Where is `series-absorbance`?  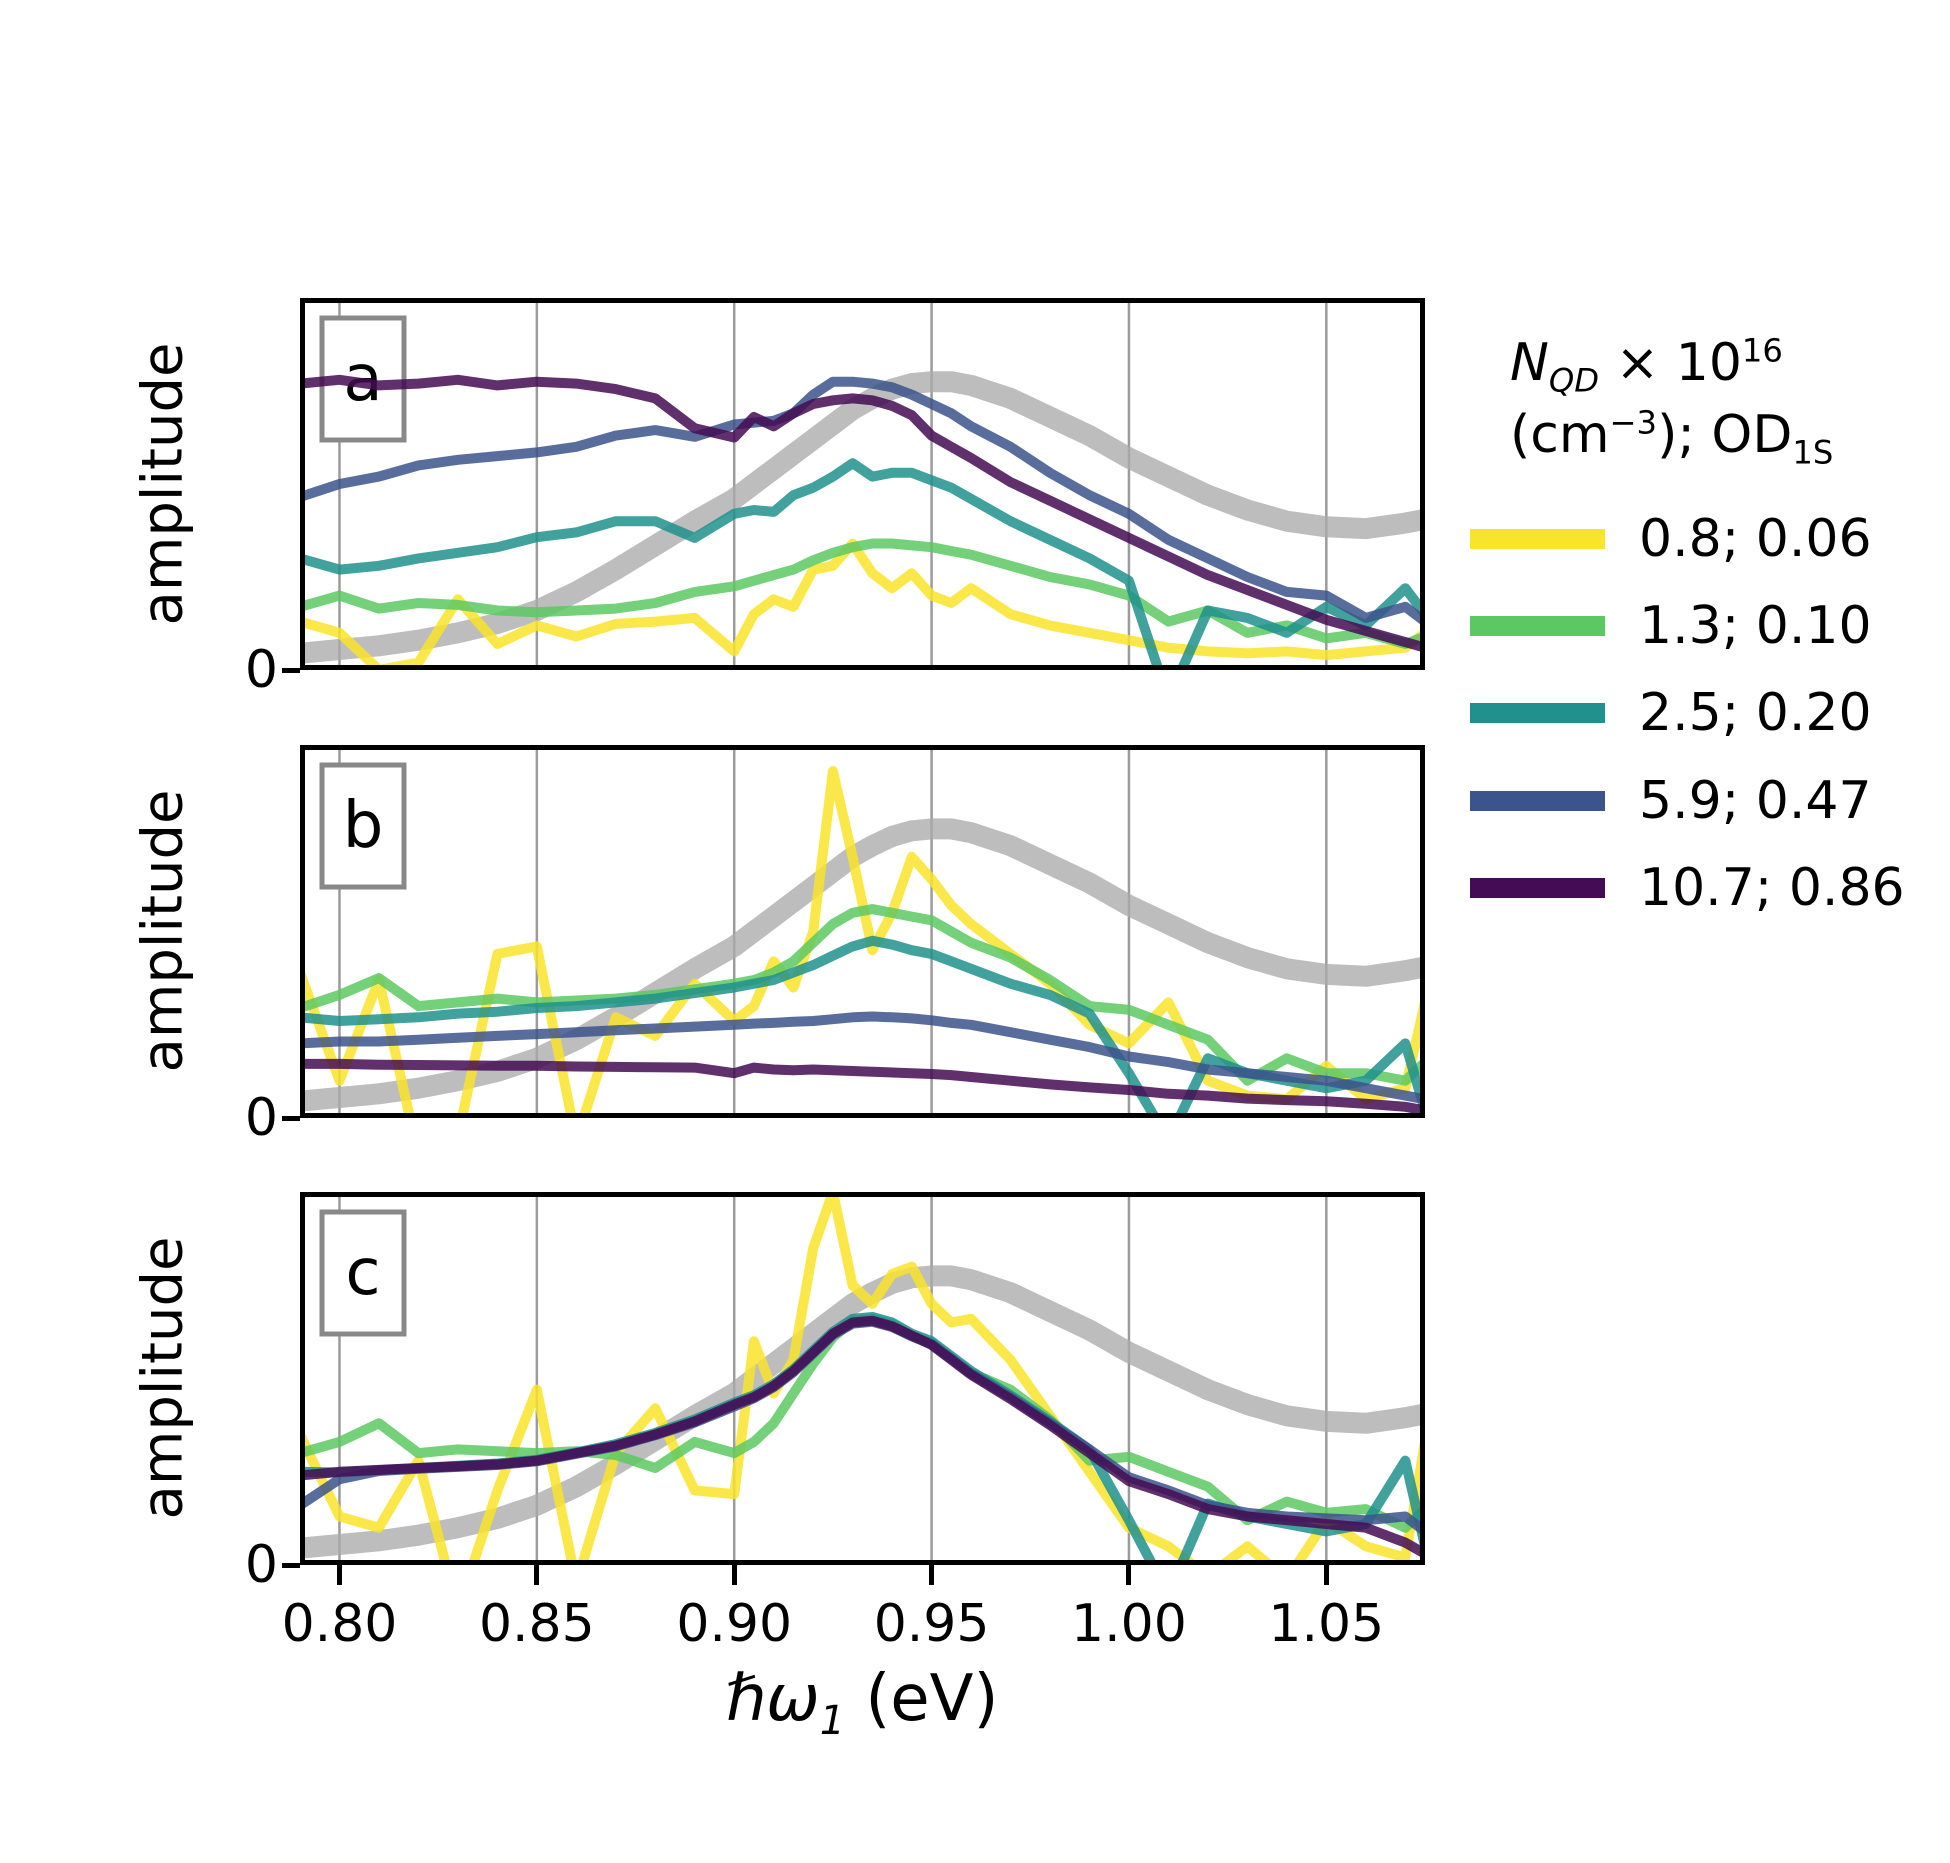
series-absorbance is located at coordinates (862, 965).